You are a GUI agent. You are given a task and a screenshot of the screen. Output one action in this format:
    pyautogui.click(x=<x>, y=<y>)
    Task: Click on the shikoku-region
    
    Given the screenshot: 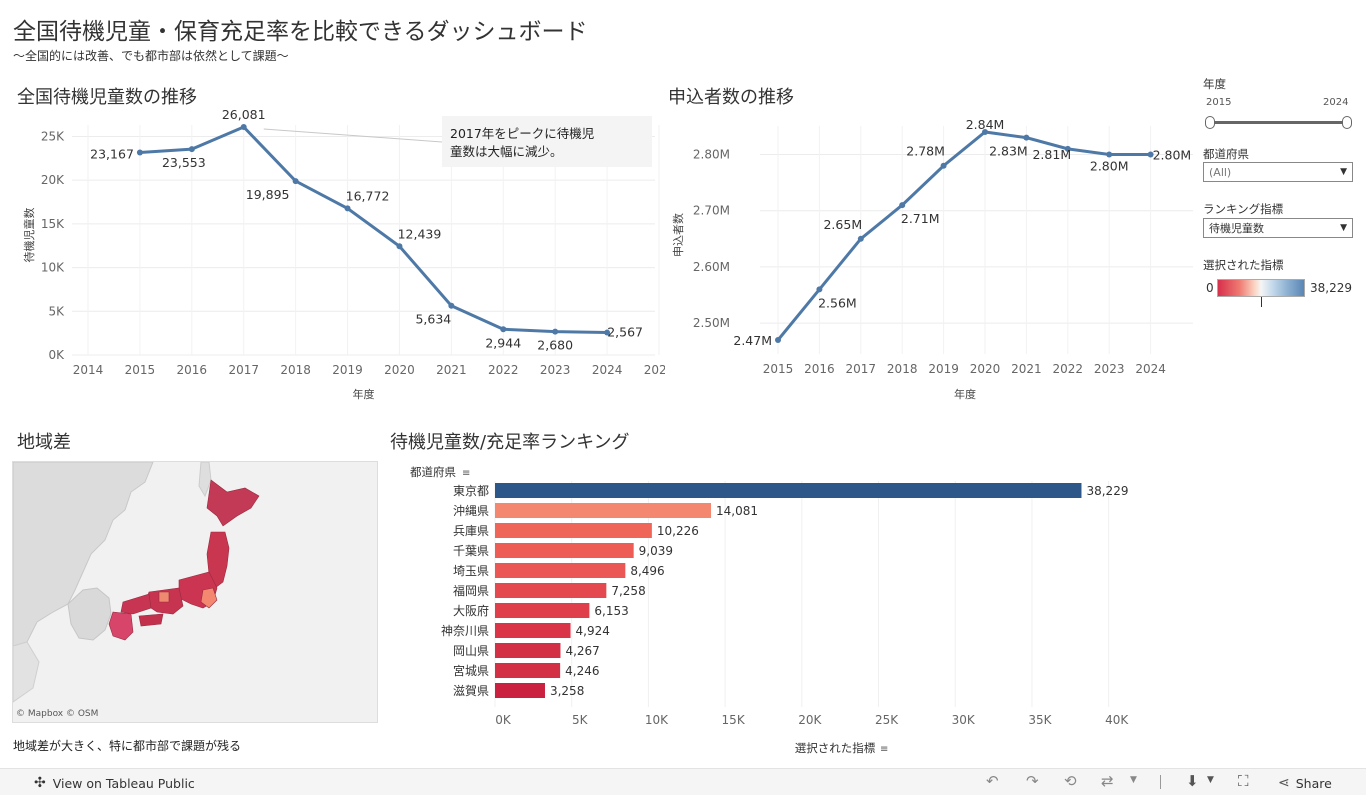 What is the action you would take?
    pyautogui.click(x=151, y=620)
    